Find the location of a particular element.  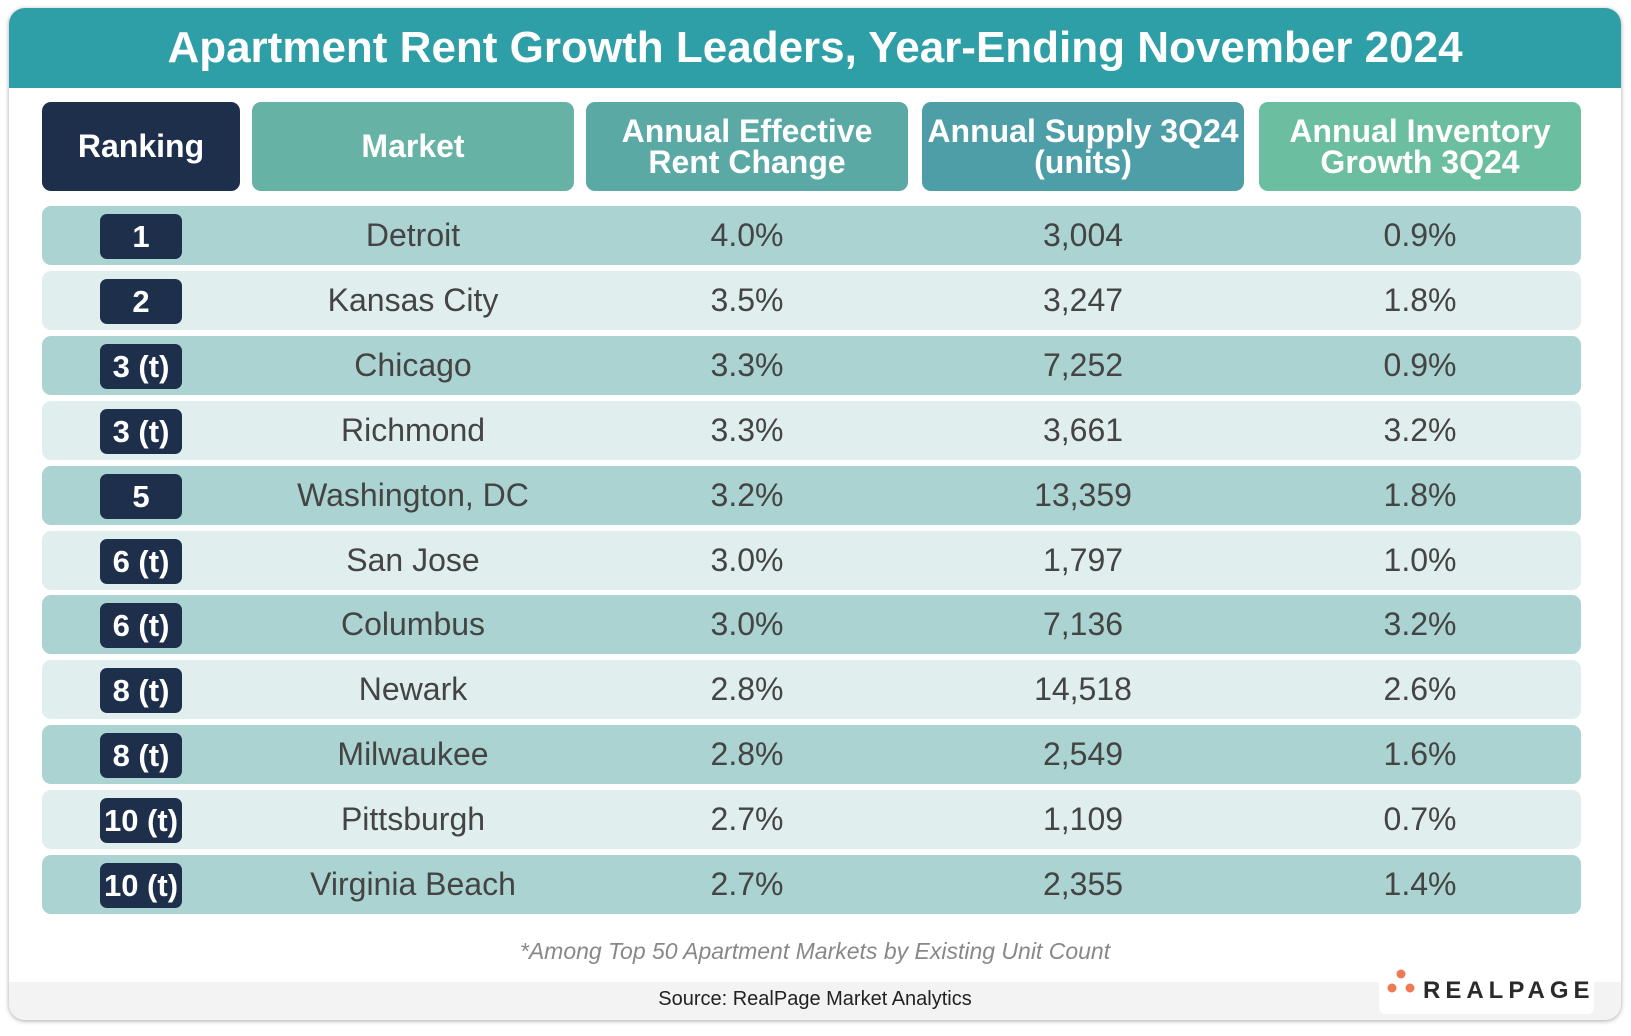

header-line: Annual Inventory is located at coordinates (1420, 130).